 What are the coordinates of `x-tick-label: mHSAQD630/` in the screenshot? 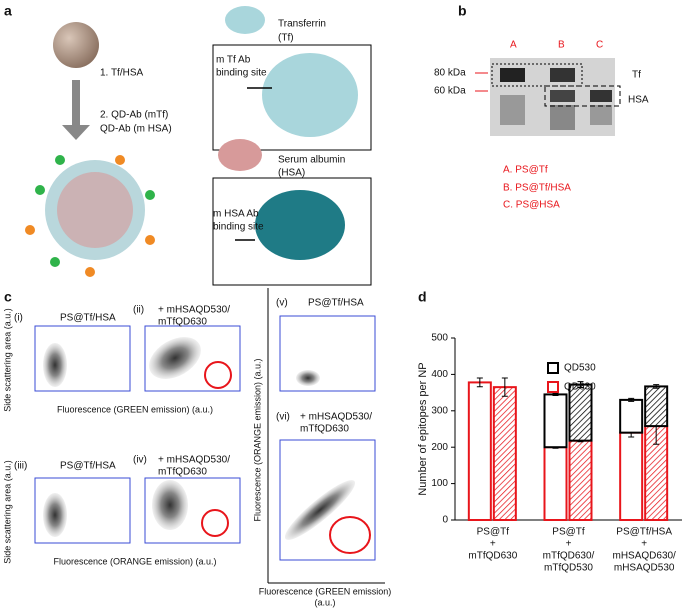 It's located at (644, 556).